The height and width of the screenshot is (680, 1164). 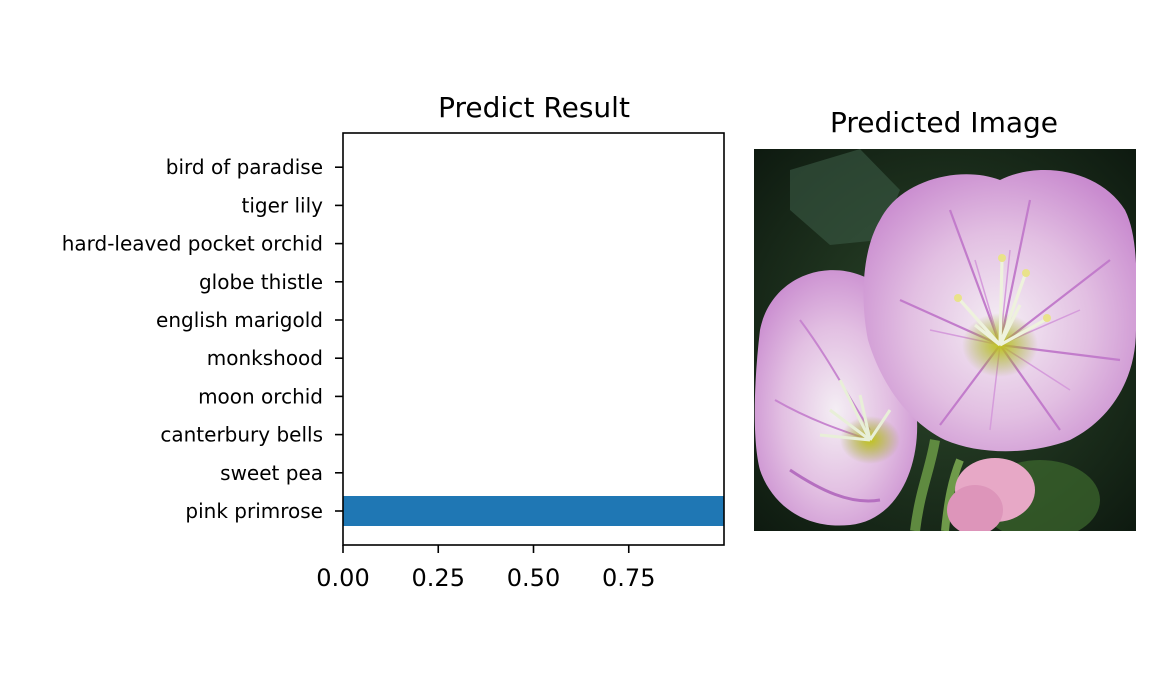 What do you see at coordinates (342, 578) in the screenshot?
I see `x-tick-label: 0.00` at bounding box center [342, 578].